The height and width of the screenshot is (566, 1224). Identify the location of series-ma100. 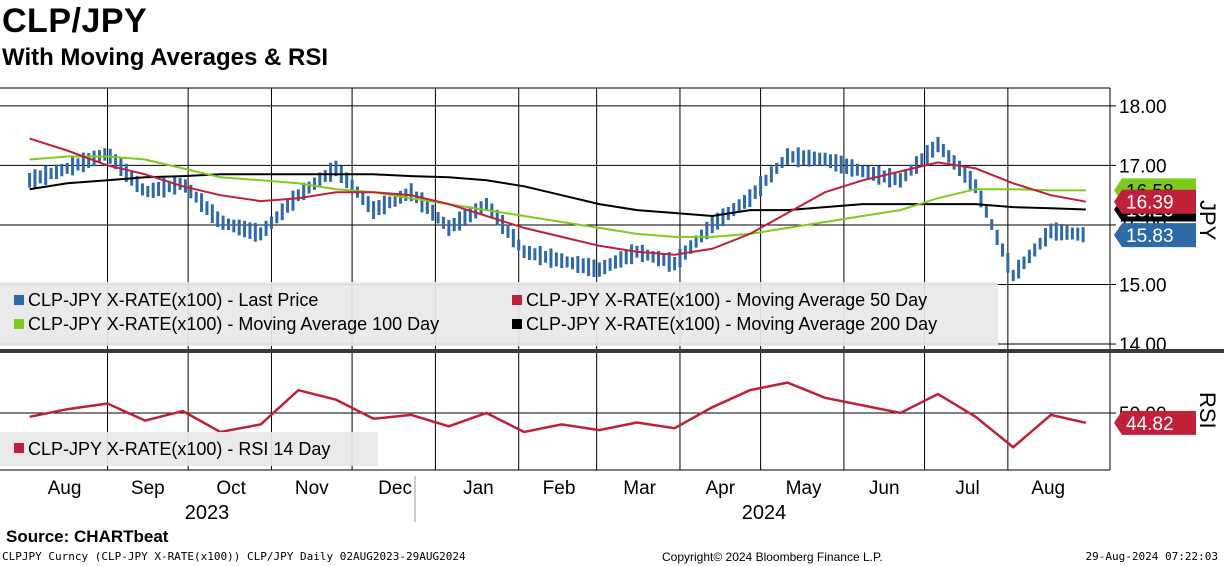
(557, 196).